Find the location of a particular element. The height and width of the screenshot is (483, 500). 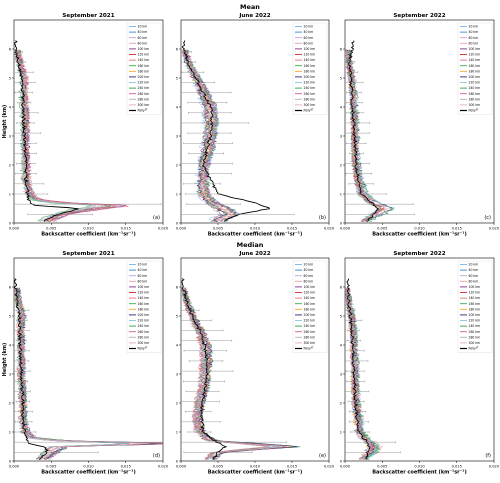

row-title-median: Median is located at coordinates (250, 245).